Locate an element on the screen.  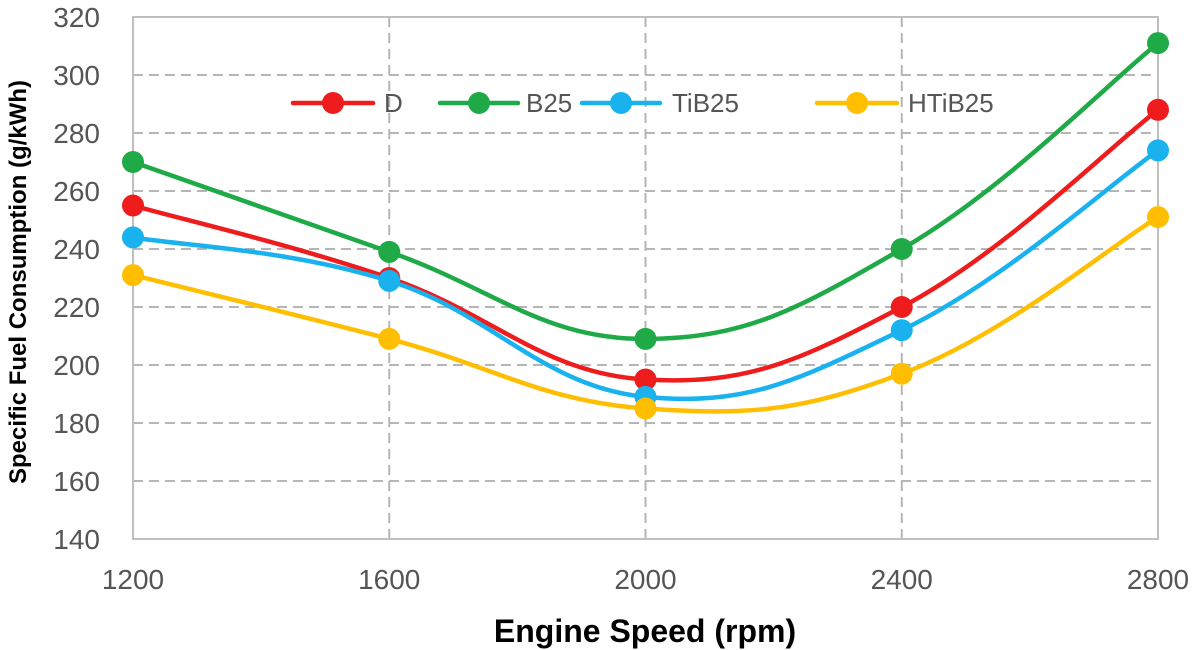
x-tick-label: 2400 is located at coordinates (902, 579).